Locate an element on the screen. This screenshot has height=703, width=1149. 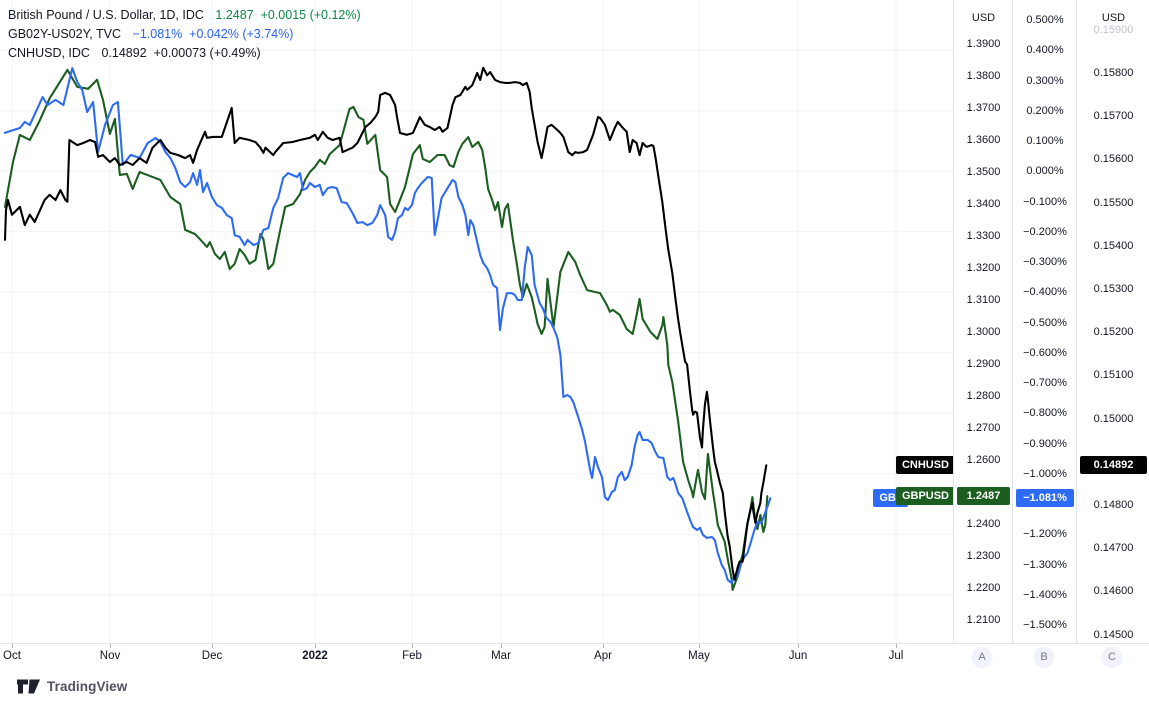
time-label-apr: Apr is located at coordinates (603, 656).